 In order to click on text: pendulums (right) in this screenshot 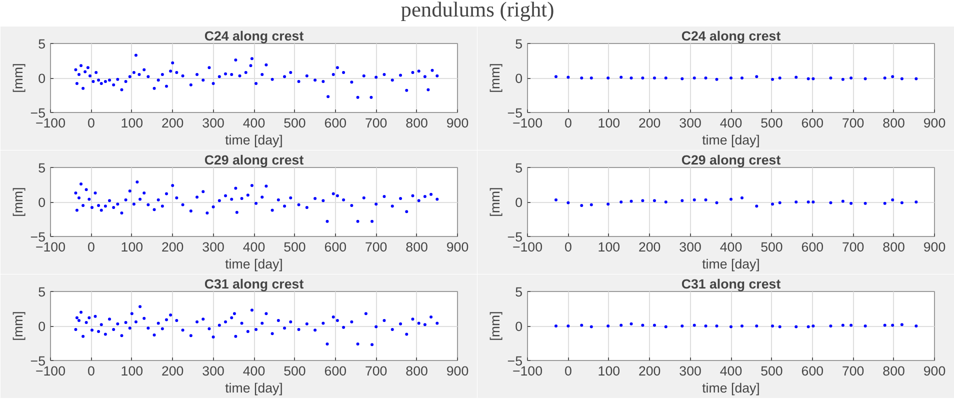, I will do `click(477, 11)`.